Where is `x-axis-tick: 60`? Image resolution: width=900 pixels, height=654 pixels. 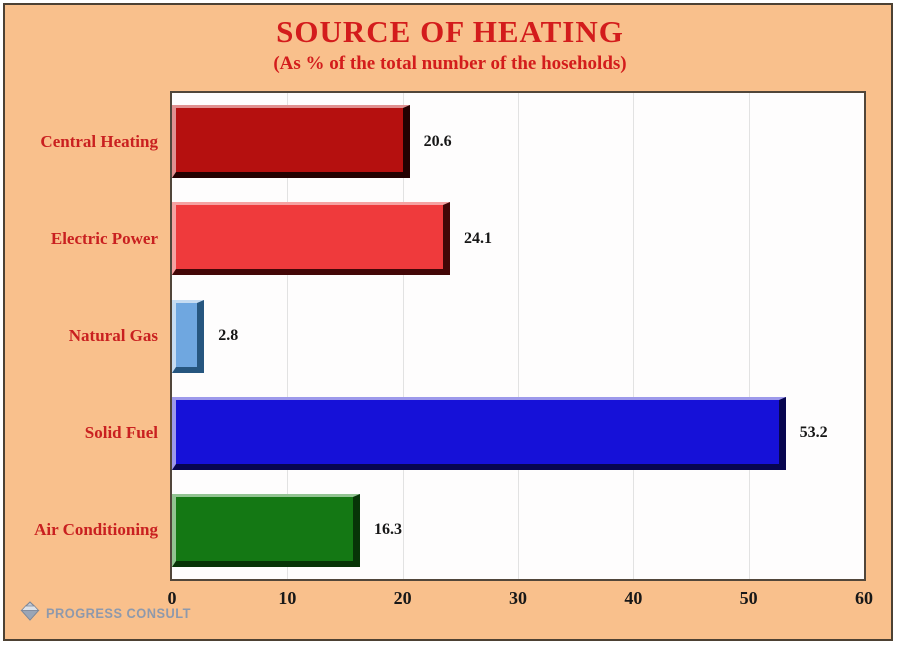
x-axis-tick: 60 is located at coordinates (864, 598).